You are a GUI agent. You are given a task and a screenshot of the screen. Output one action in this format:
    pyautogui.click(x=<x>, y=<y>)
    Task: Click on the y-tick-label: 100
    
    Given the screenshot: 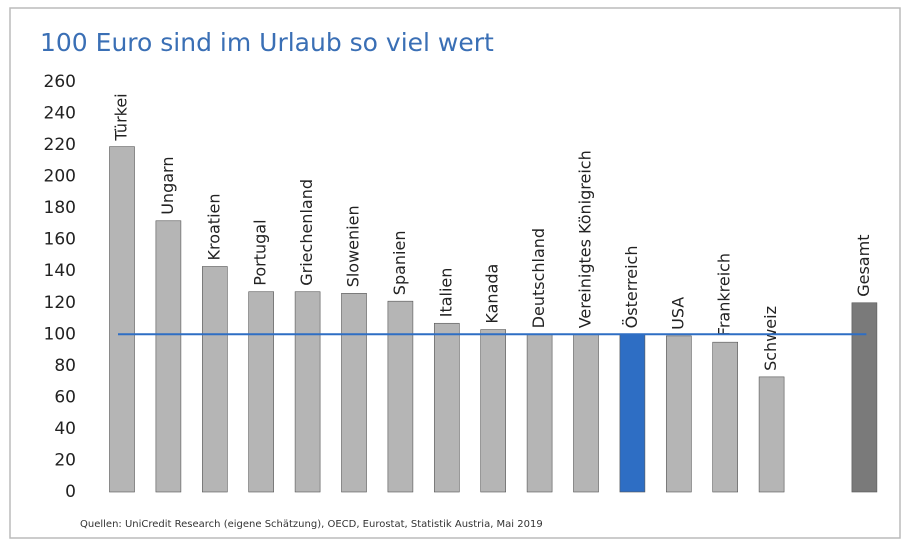 What is the action you would take?
    pyautogui.click(x=60, y=334)
    